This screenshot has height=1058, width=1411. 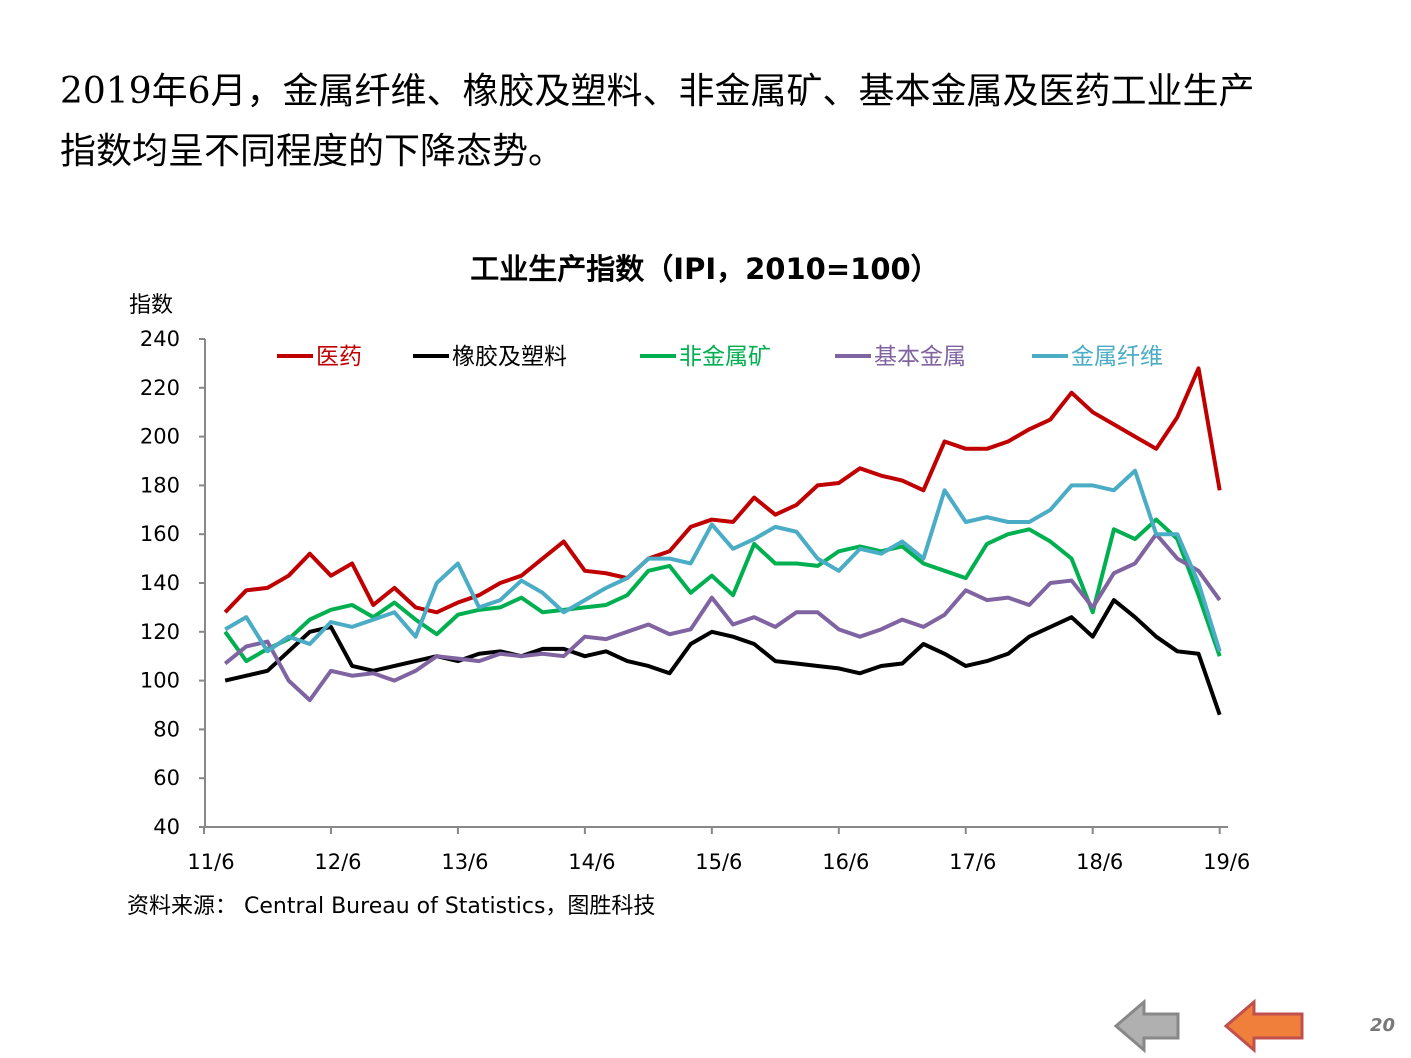 What do you see at coordinates (160, 485) in the screenshot?
I see `y-tick-label: 180` at bounding box center [160, 485].